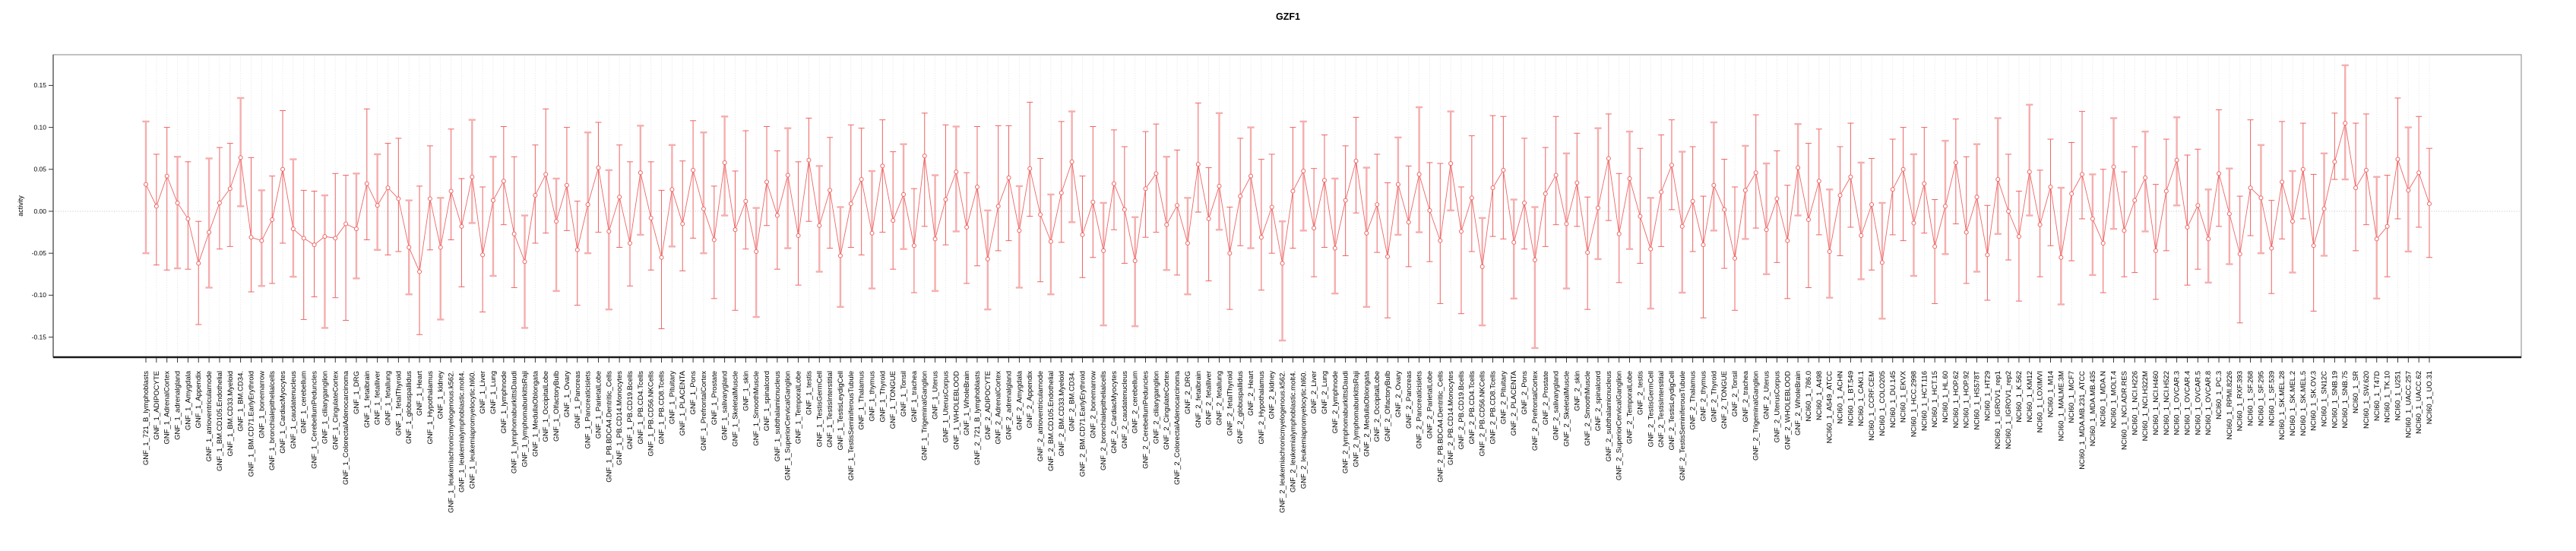 This screenshot has height=551, width=2576. What do you see at coordinates (1904, 396) in the screenshot?
I see `x-tick-label: NCI60_1_EKVX` at bounding box center [1904, 396].